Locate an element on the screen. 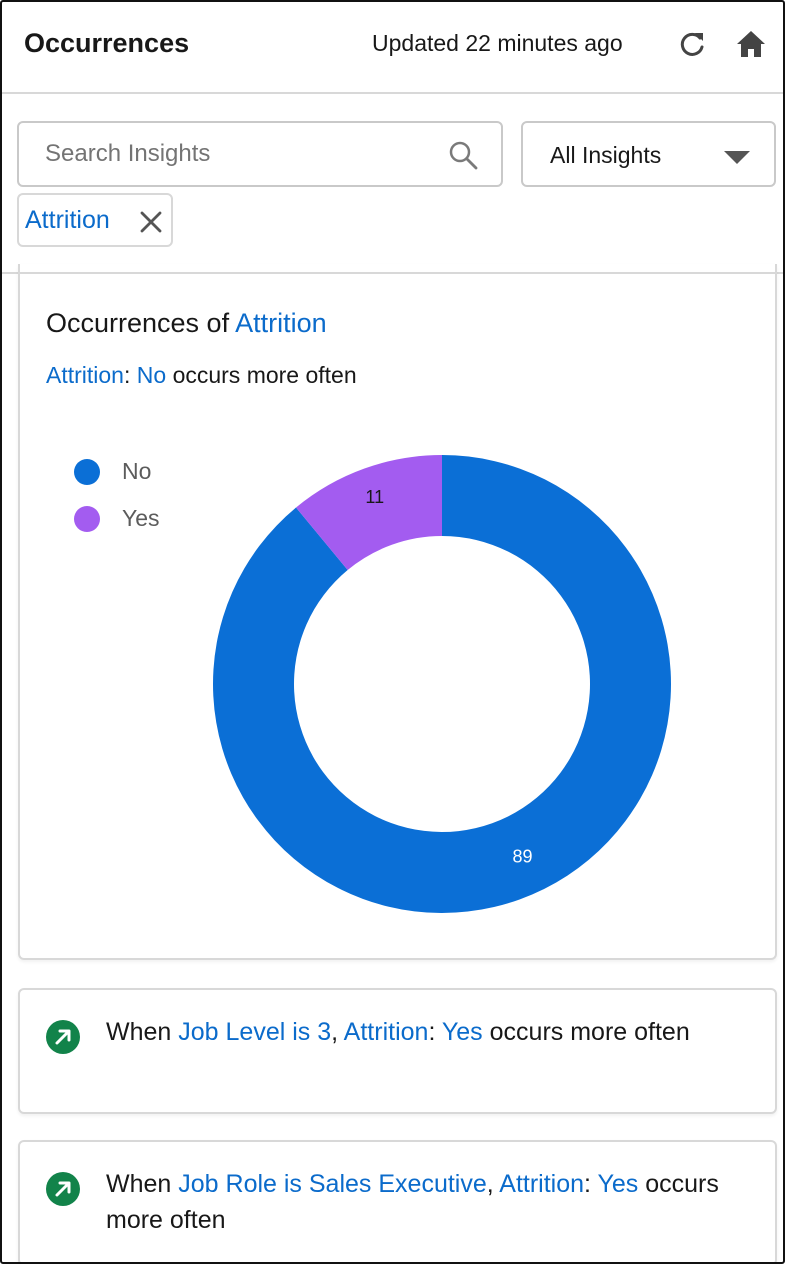  subtitle-suffix: occurs more often is located at coordinates (264, 375).